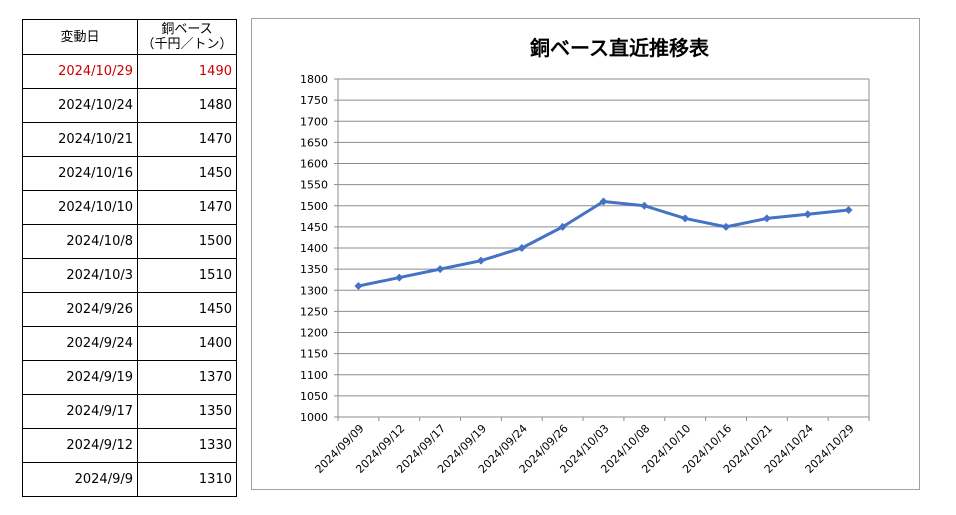  Describe the element at coordinates (314, 333) in the screenshot. I see `y-tick-label: 1200` at that location.